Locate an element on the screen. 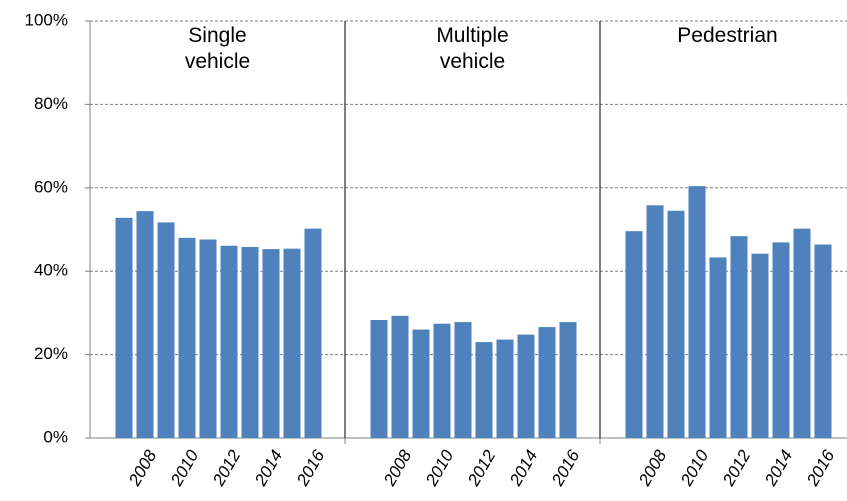  y-tick-label: 100% is located at coordinates (46, 19).